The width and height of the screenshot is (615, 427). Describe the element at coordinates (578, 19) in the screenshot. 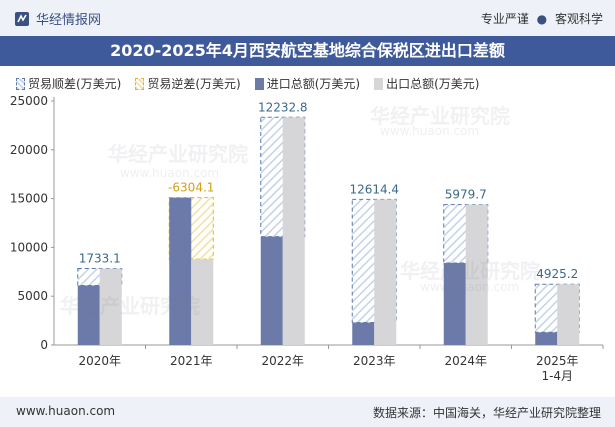

I see `slogan-right: 客观科学` at that location.